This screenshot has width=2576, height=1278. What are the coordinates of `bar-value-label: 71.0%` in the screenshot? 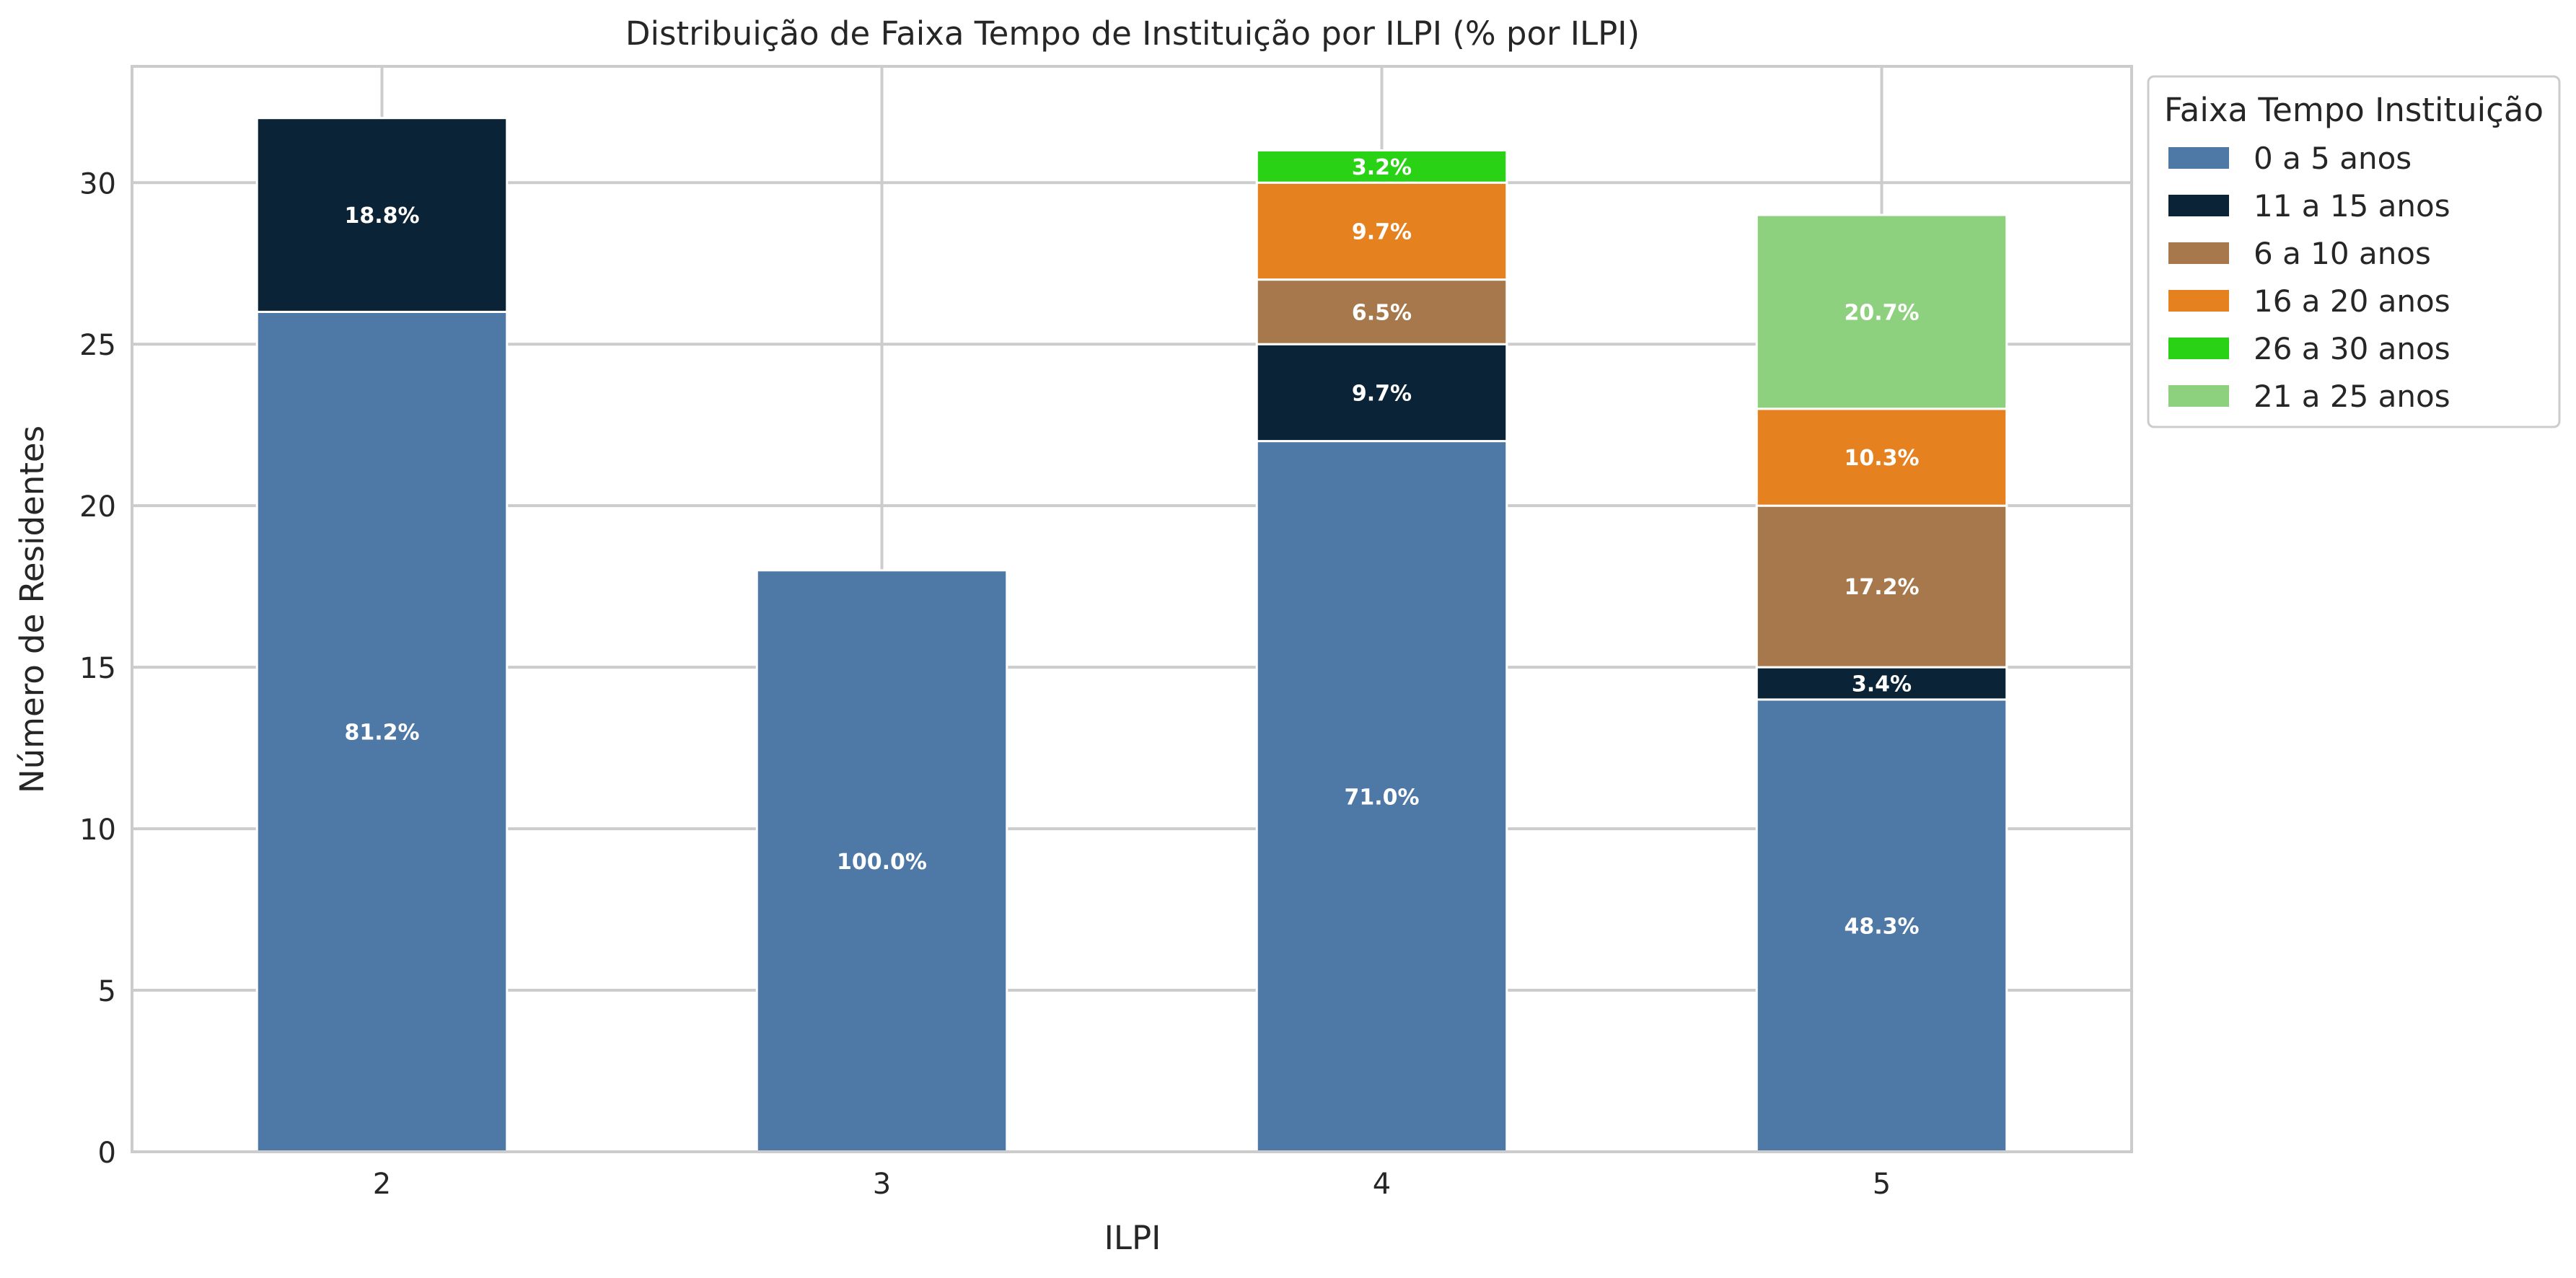 It's located at (1381, 798).